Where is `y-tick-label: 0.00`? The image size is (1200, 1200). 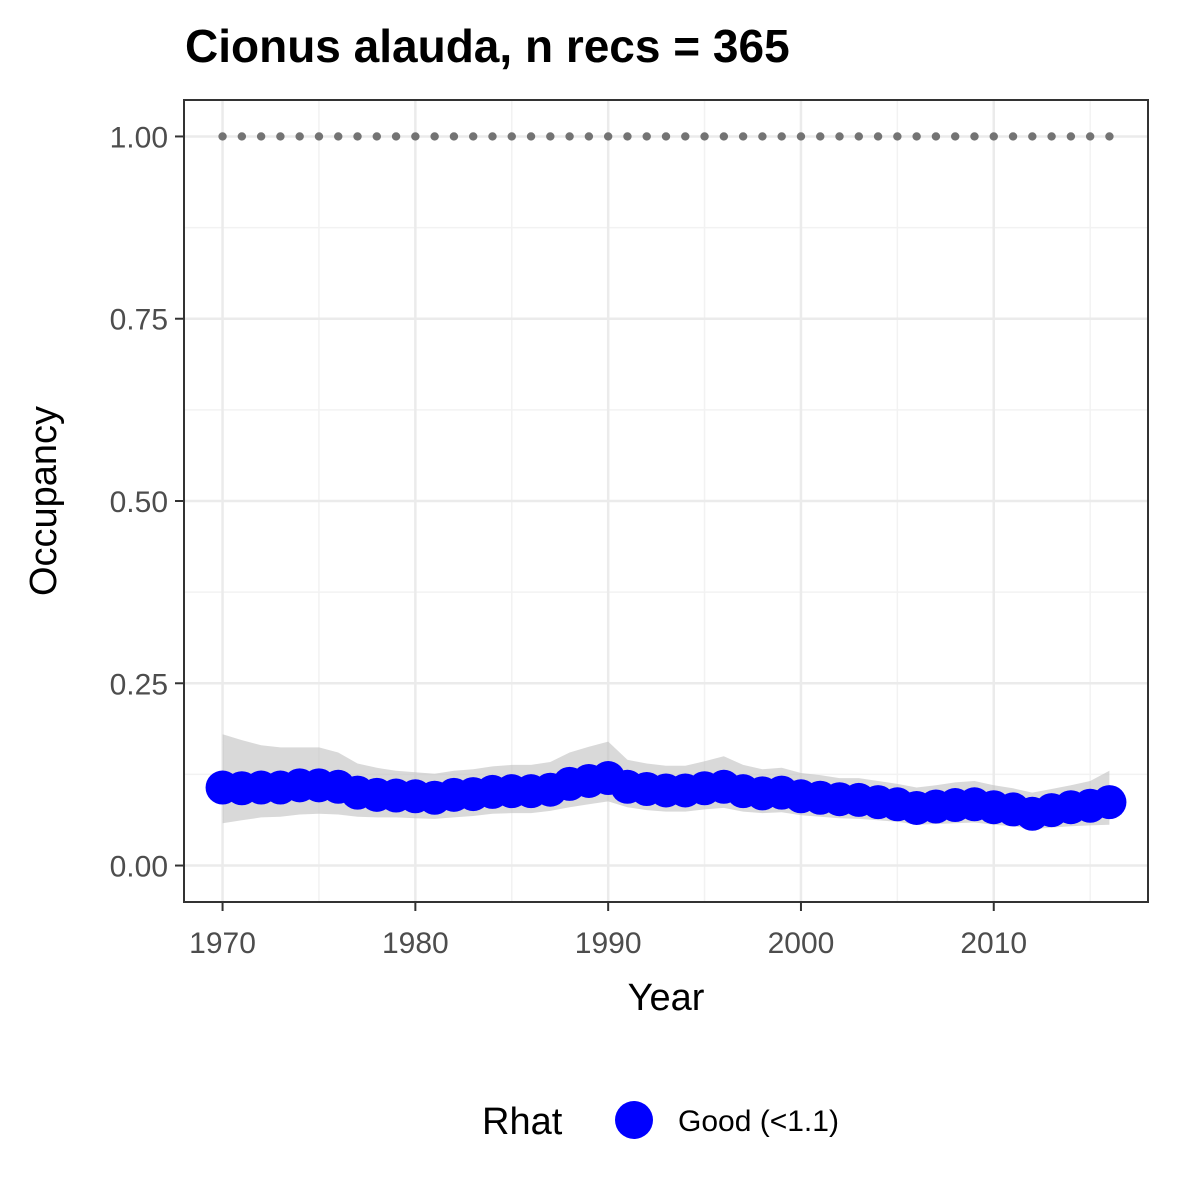 y-tick-label: 0.00 is located at coordinates (139, 867).